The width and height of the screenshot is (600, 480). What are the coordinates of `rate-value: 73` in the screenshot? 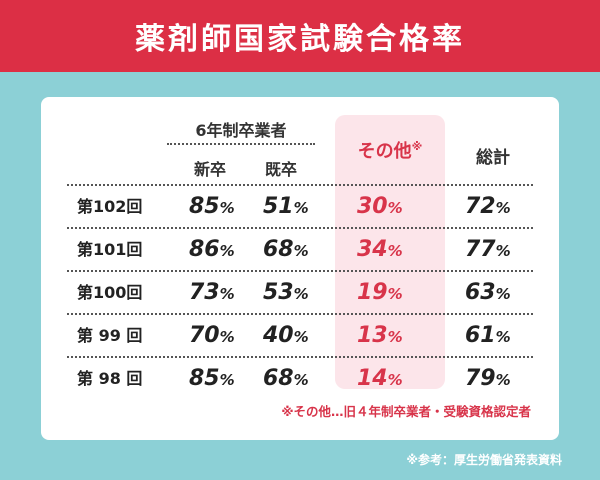 It's located at (204, 292).